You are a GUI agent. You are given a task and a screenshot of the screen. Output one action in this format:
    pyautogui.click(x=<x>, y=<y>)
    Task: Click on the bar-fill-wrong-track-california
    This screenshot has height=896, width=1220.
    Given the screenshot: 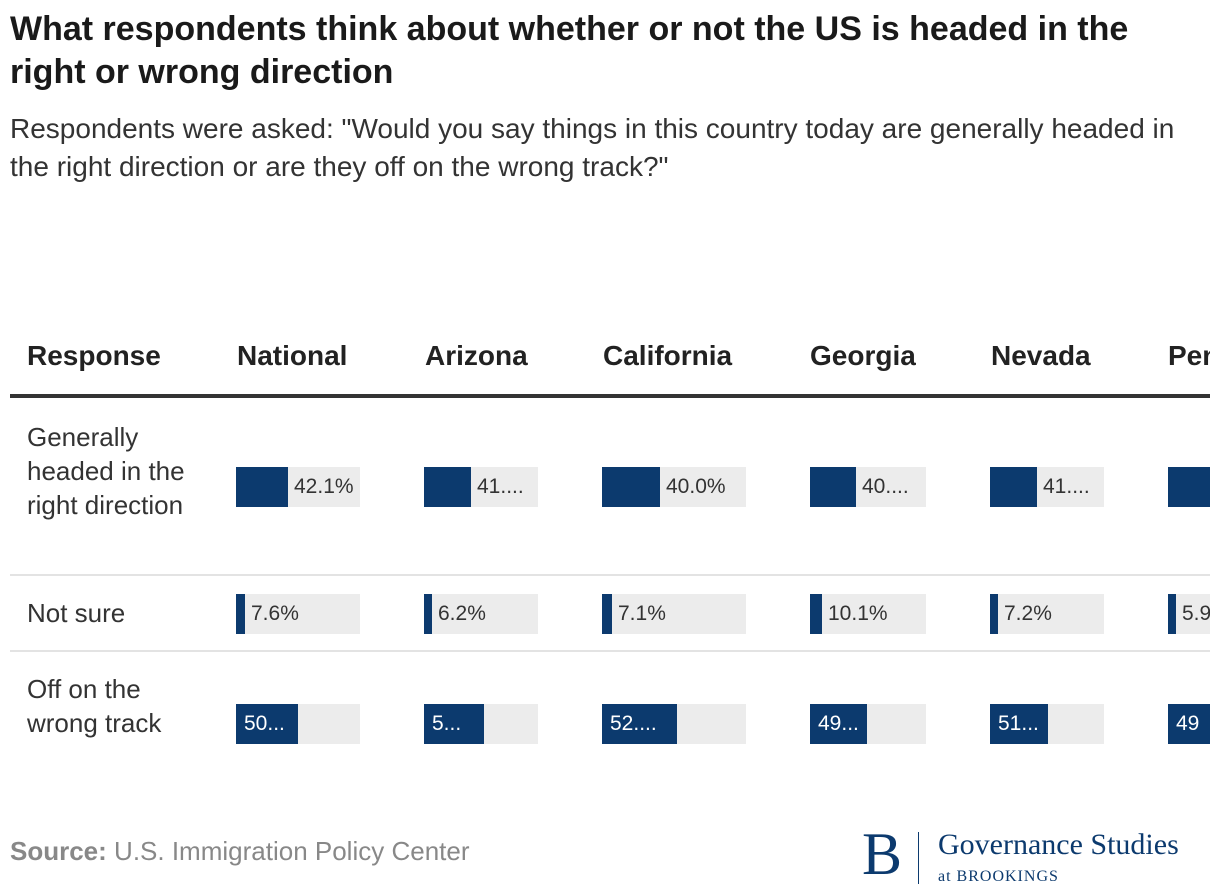 What is the action you would take?
    pyautogui.click(x=639, y=724)
    